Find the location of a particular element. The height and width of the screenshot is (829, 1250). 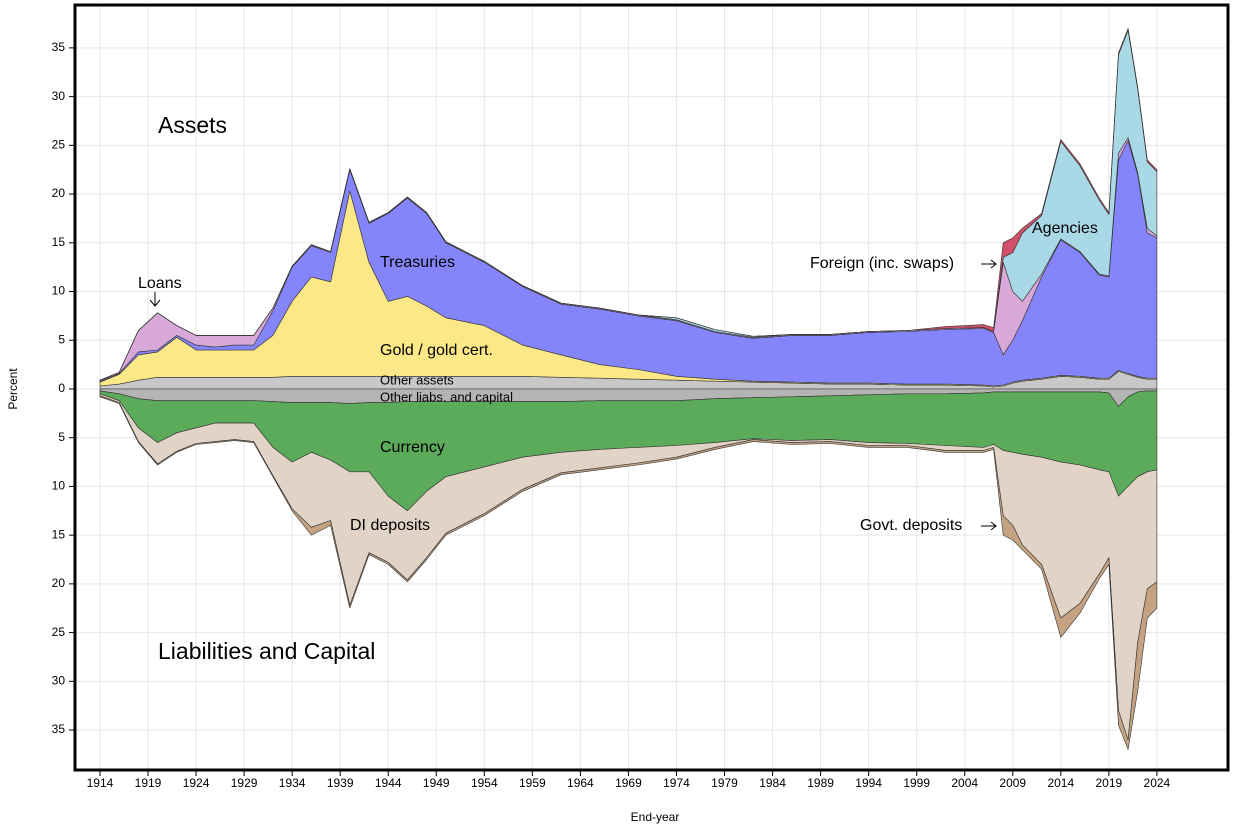

series-label: Other liabs. and capital is located at coordinates (446, 396).